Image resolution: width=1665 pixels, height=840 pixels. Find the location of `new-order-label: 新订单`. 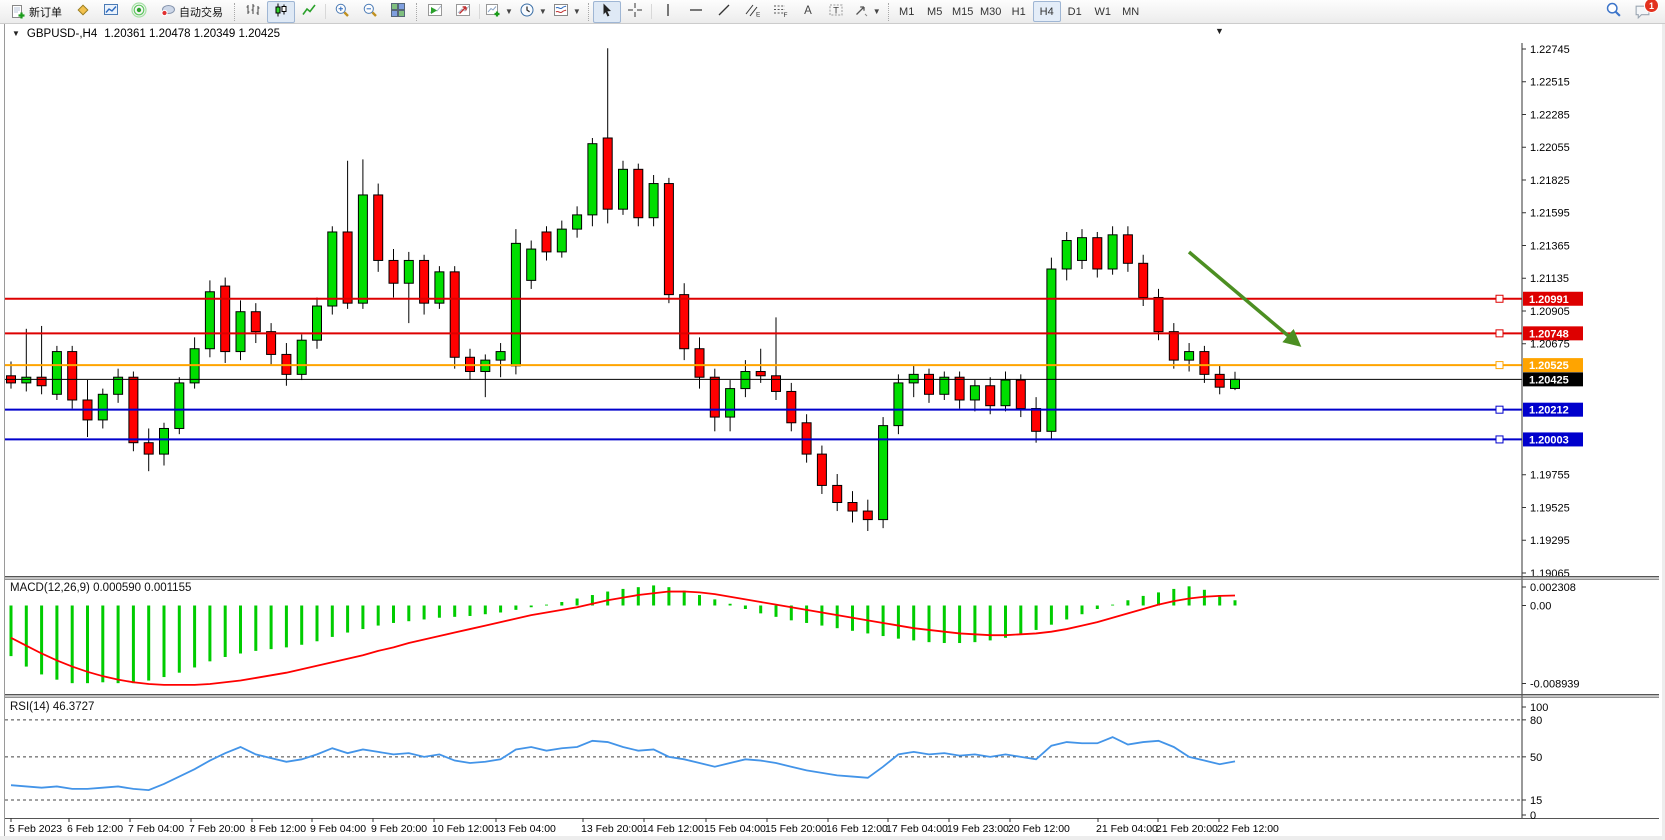

new-order-label: 新订单 is located at coordinates (45, 12).